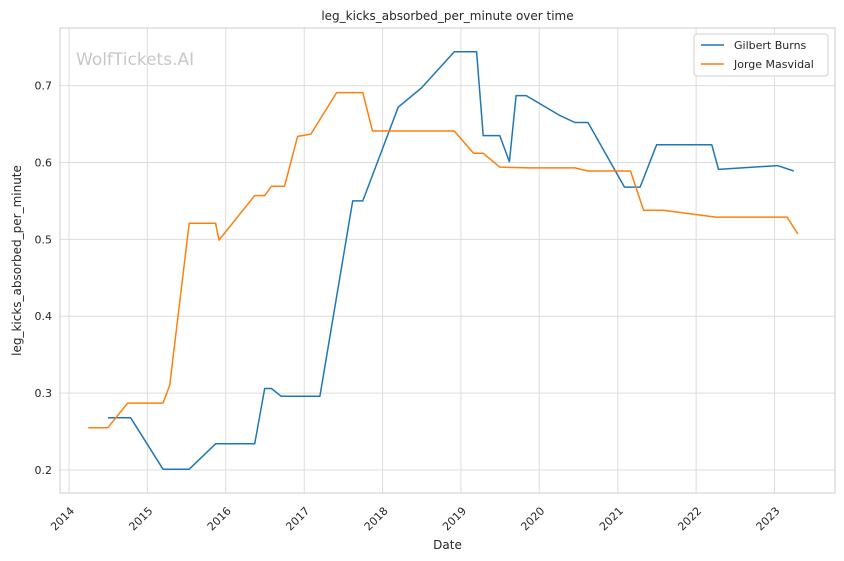 The height and width of the screenshot is (561, 844). What do you see at coordinates (447, 16) in the screenshot?
I see `chart-title: leg_kicks_absorbed_per_minute over time` at bounding box center [447, 16].